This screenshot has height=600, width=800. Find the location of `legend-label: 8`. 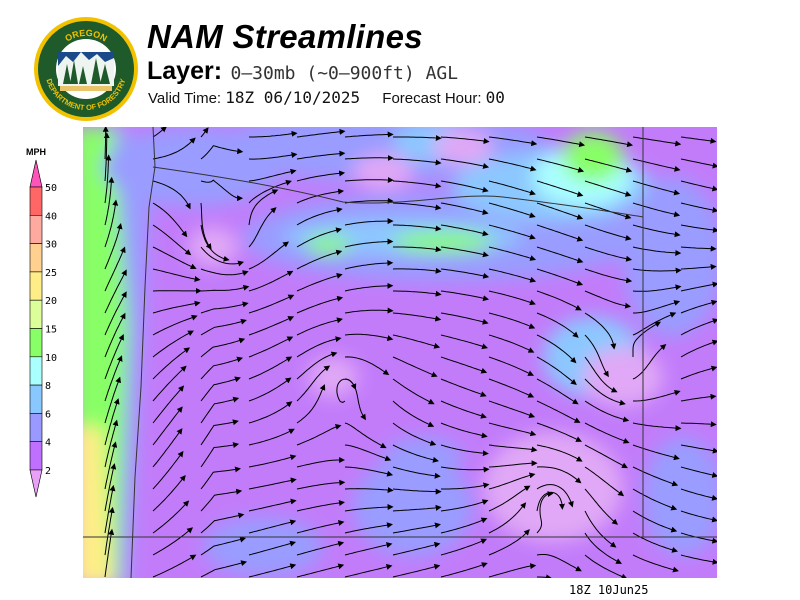

legend-label: 8 is located at coordinates (48, 386).